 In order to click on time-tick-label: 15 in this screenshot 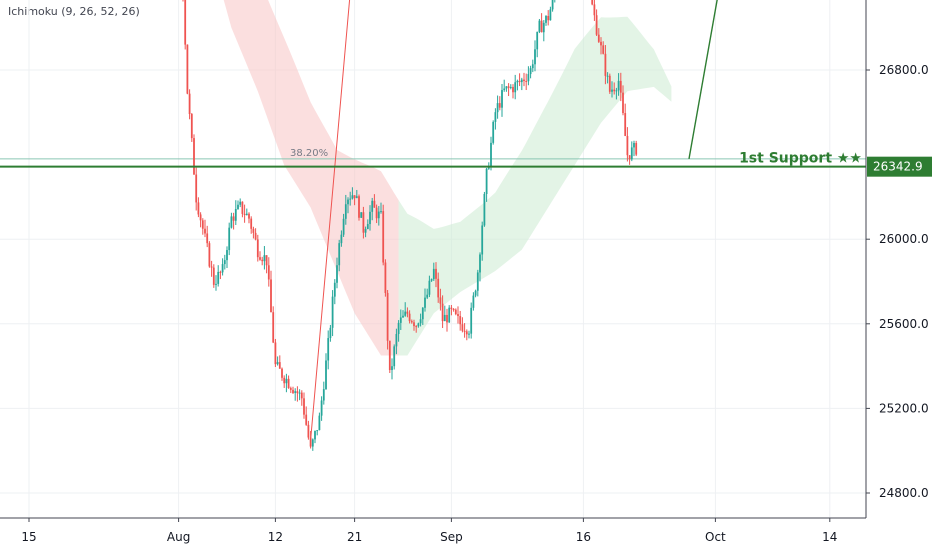, I will do `click(28, 537)`.